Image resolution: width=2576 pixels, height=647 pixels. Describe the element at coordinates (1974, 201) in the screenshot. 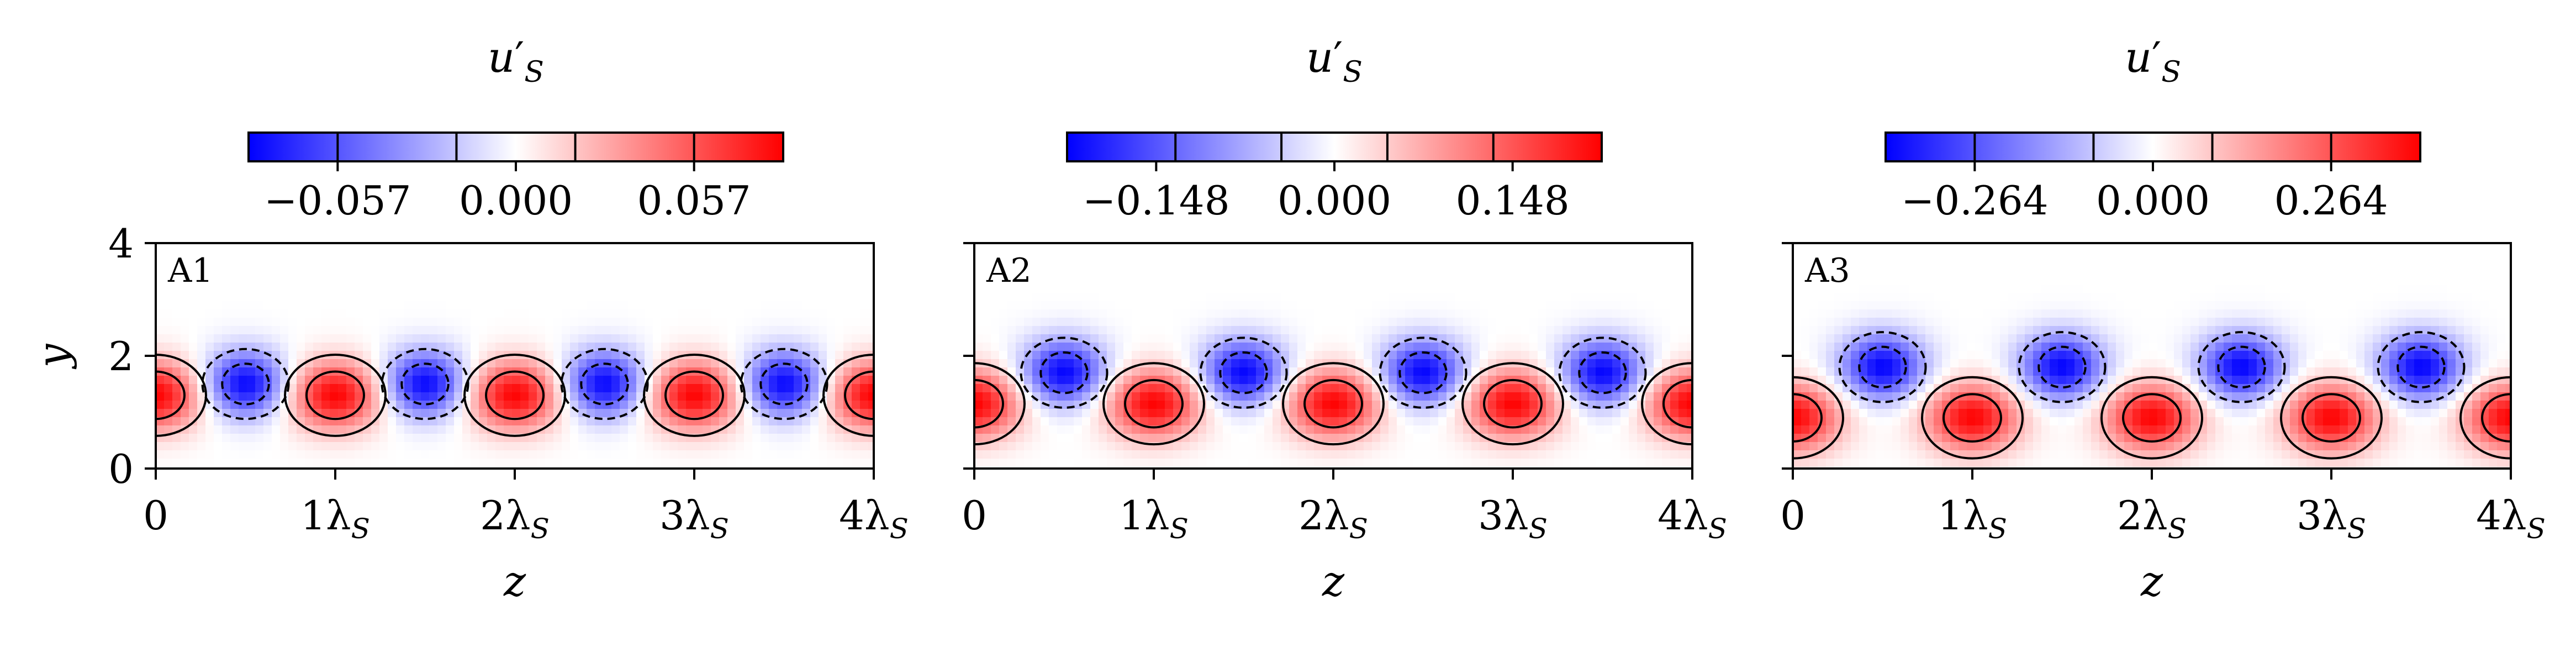

I see `colorbar-tick-label: −0.264` at that location.